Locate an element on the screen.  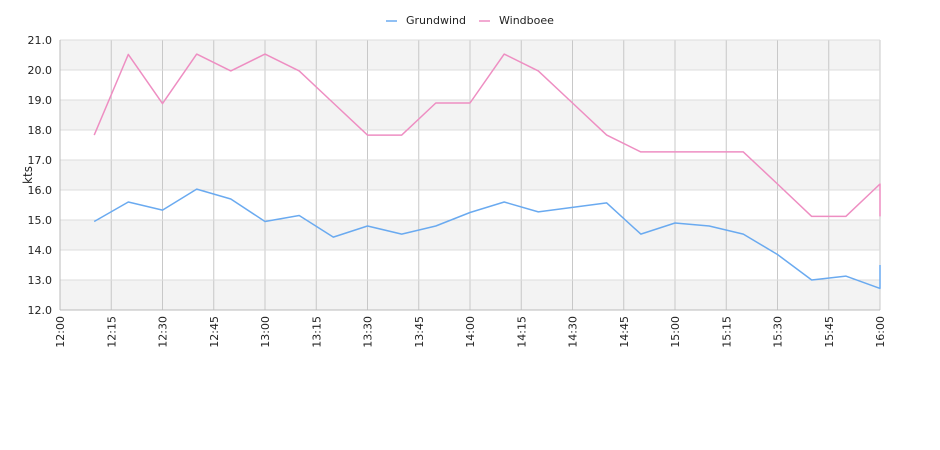
x-tick-label: 12:00 is located at coordinates (60, 332).